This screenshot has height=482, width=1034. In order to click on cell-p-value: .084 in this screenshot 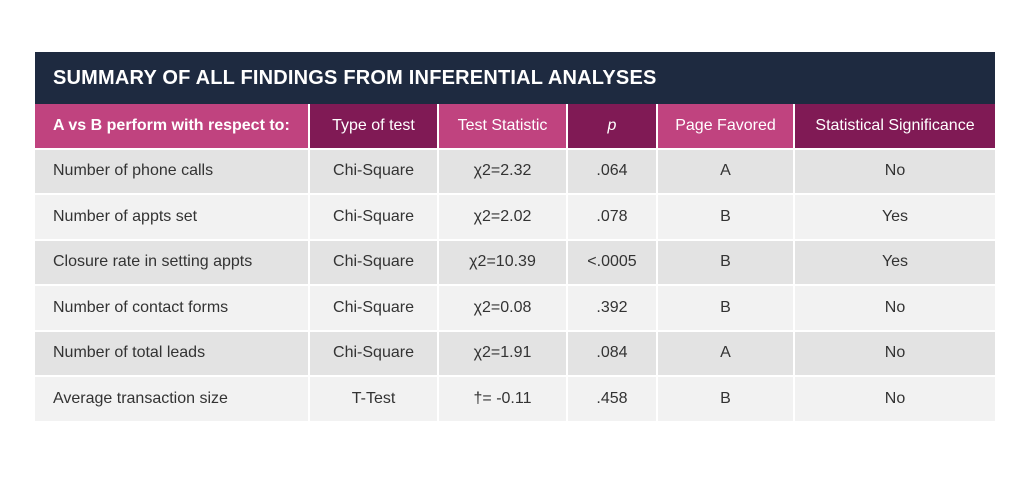, I will do `click(613, 354)`.